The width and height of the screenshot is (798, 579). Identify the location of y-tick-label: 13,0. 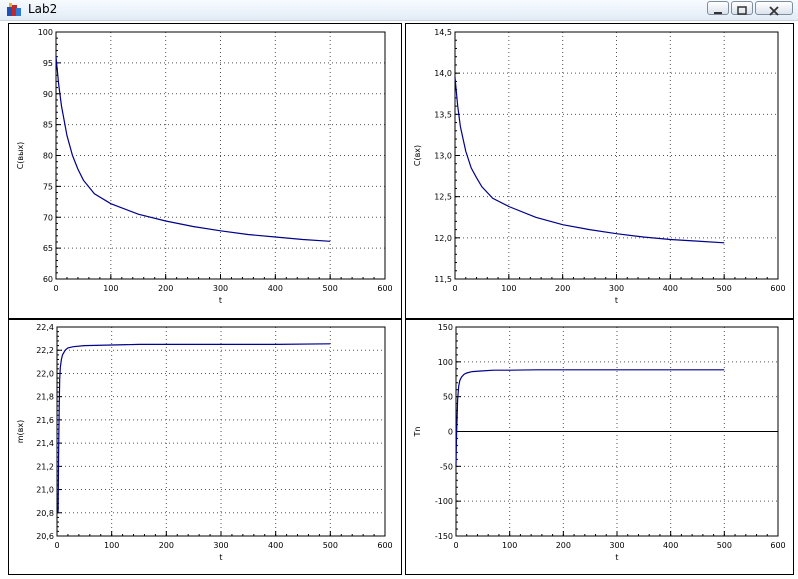
(443, 156).